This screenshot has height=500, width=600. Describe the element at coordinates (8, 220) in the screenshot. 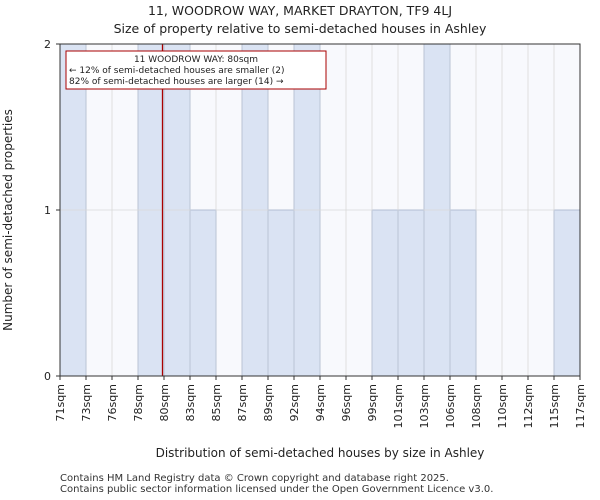

I see `y-axis-label: Number of semi-detached properties` at that location.